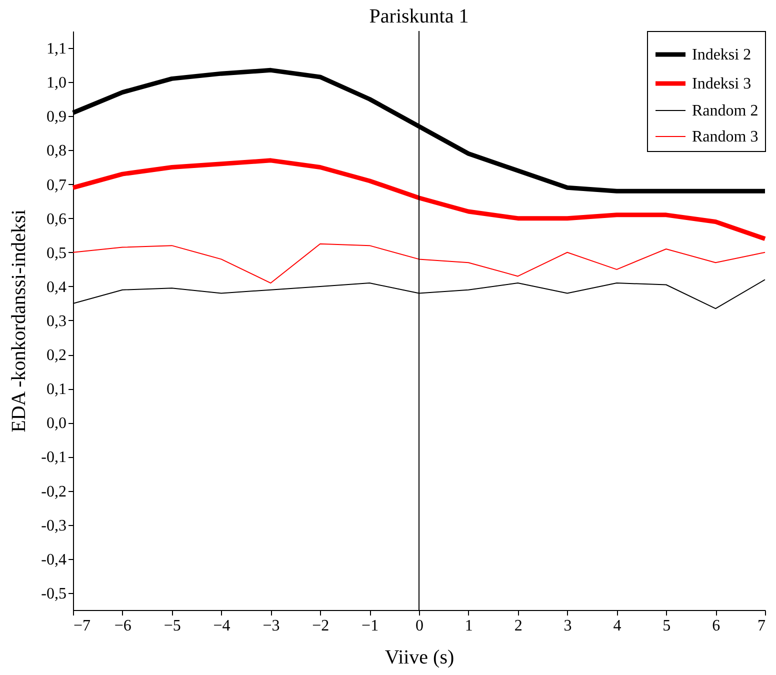 The width and height of the screenshot is (776, 675). I want to click on x-tick-label: −6, so click(123, 626).